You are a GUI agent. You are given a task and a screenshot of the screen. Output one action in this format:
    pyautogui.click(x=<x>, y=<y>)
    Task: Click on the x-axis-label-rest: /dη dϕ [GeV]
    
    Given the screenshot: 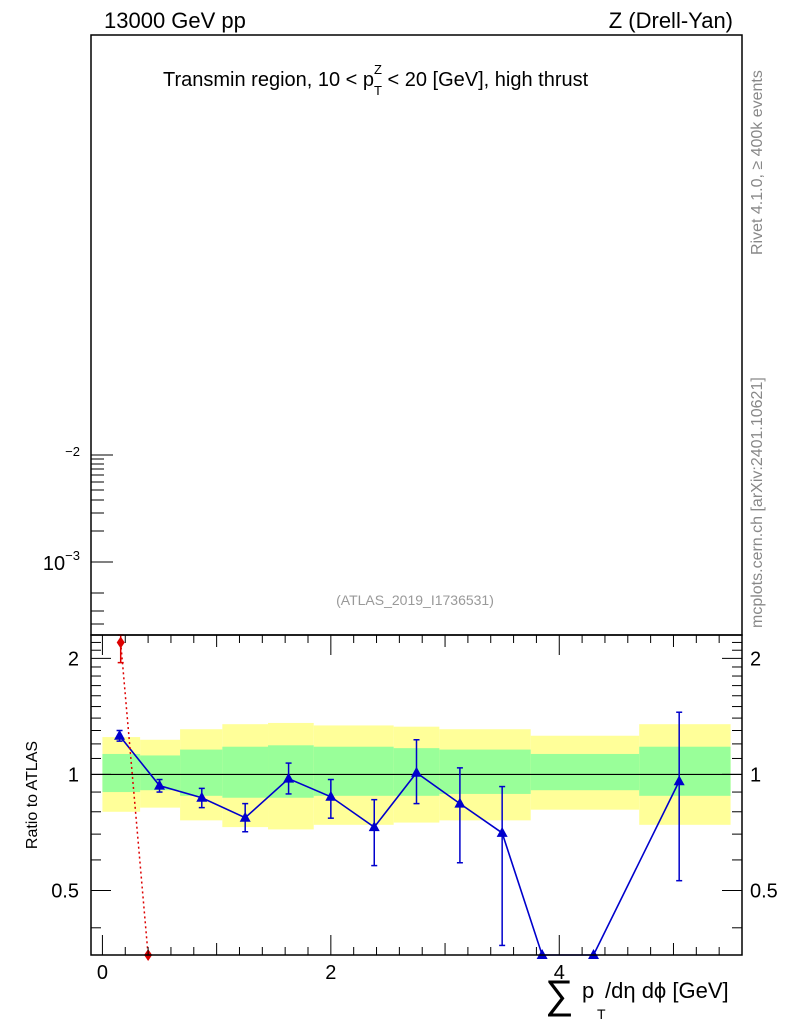 What is the action you would take?
    pyautogui.click(x=667, y=990)
    